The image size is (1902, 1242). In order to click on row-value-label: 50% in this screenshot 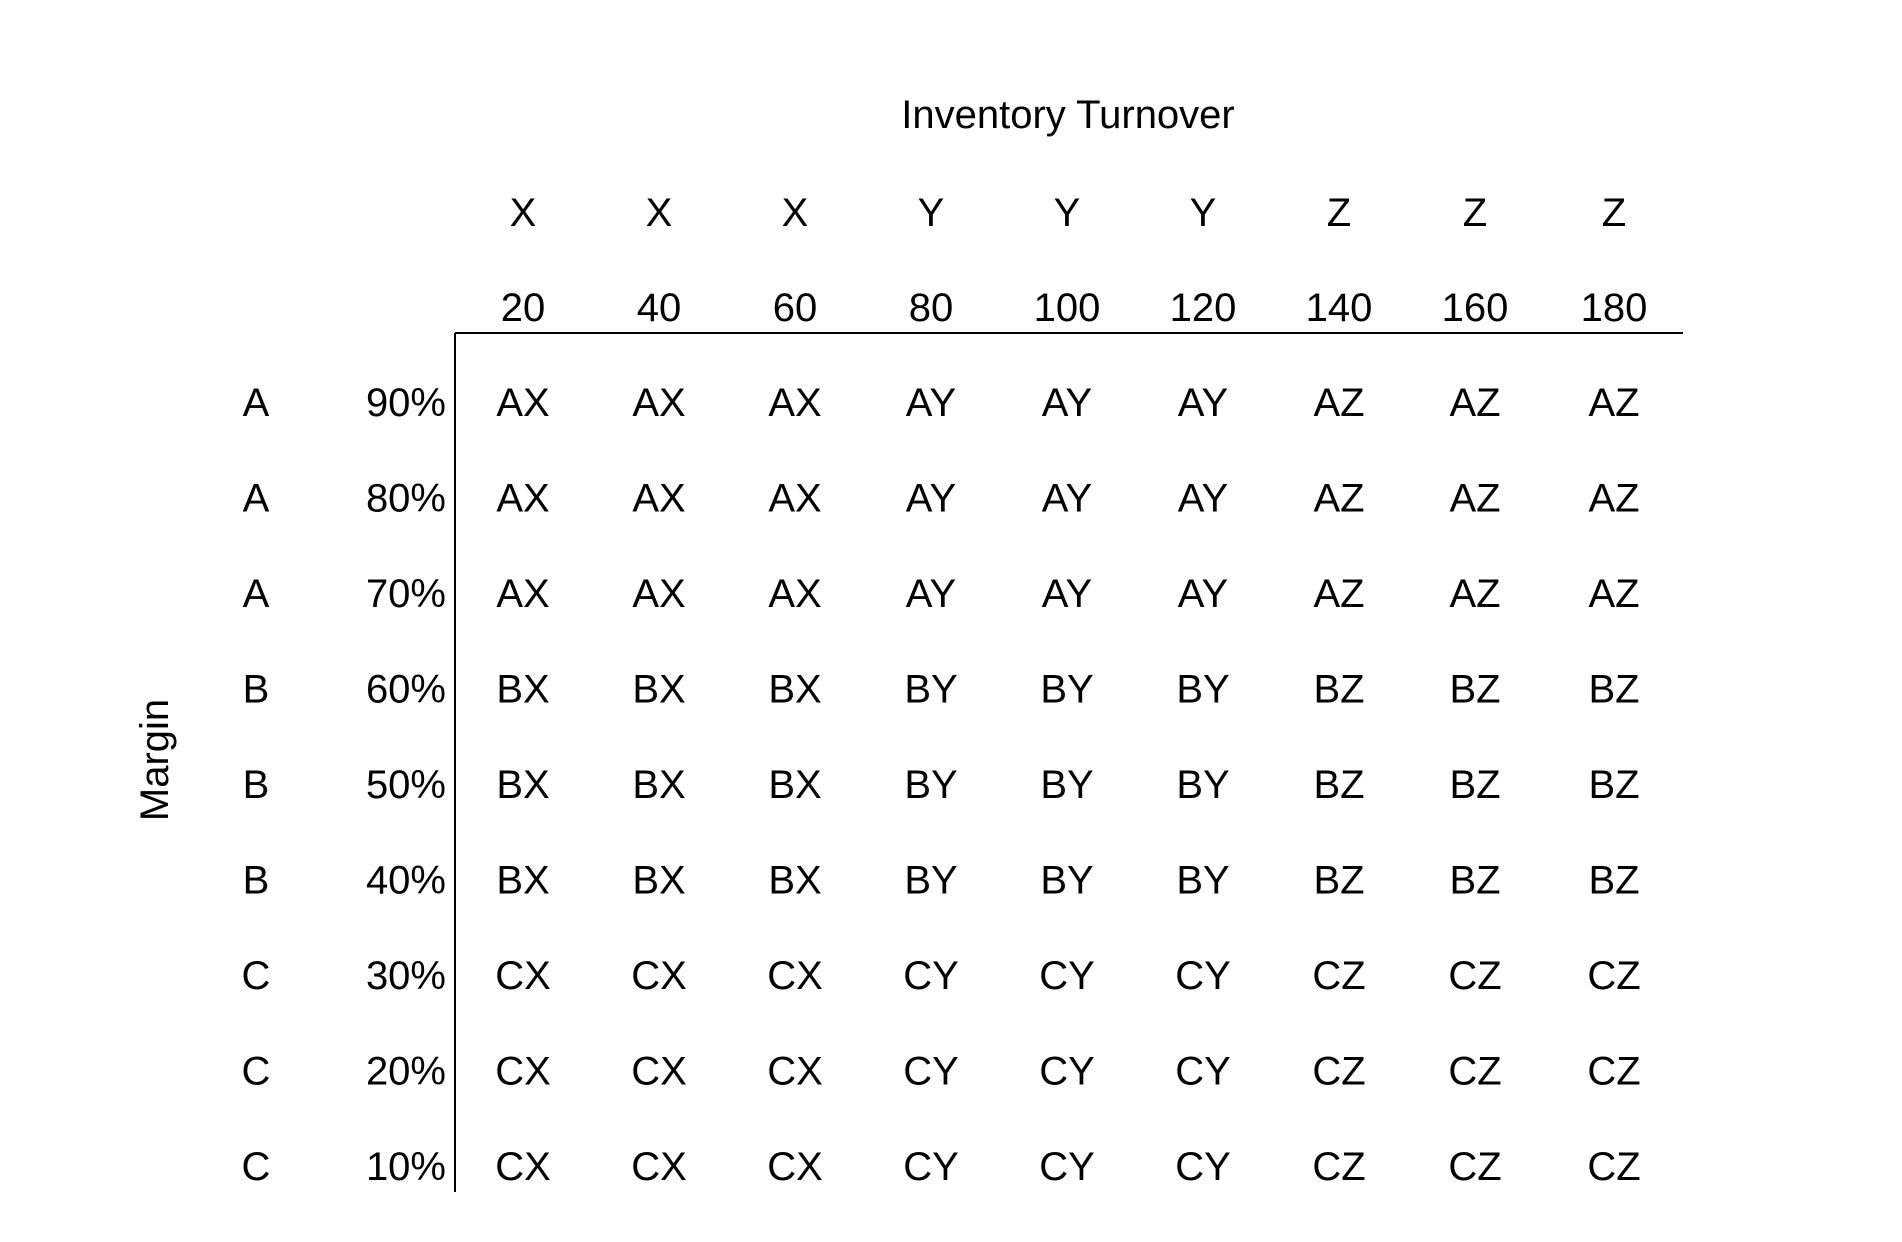, I will do `click(406, 785)`.